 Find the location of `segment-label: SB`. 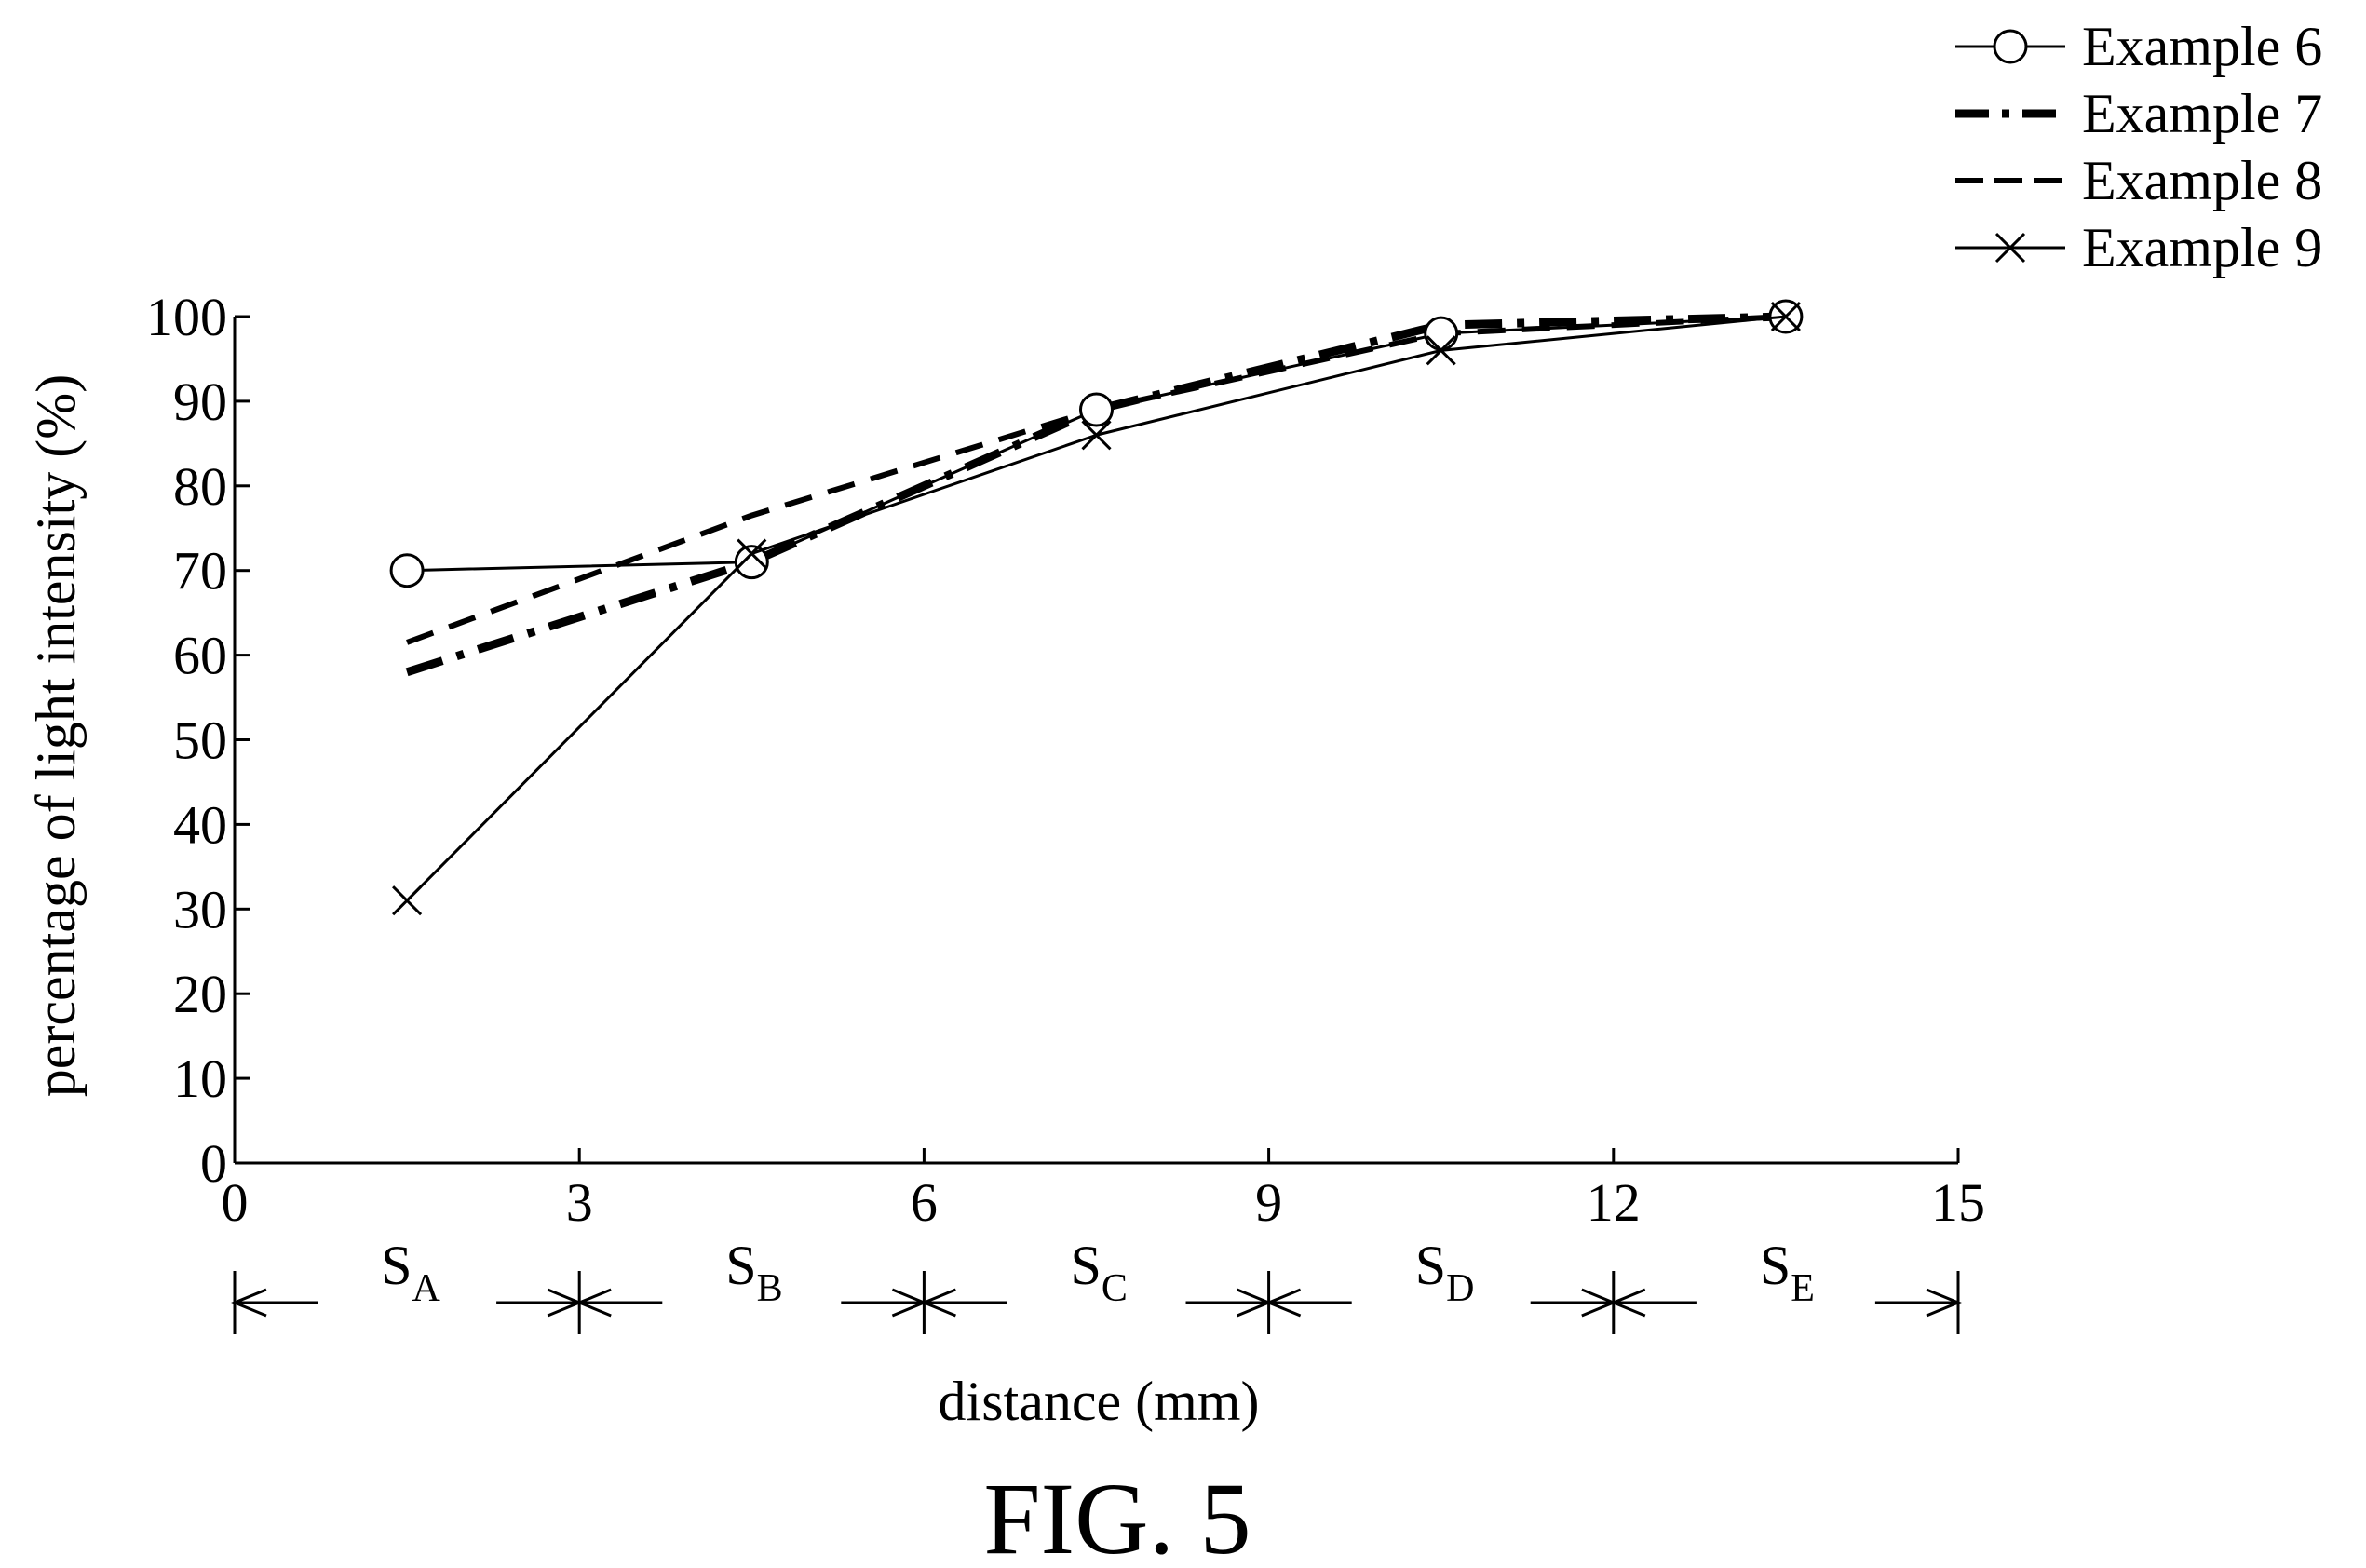

segment-label: SB is located at coordinates (753, 1273).